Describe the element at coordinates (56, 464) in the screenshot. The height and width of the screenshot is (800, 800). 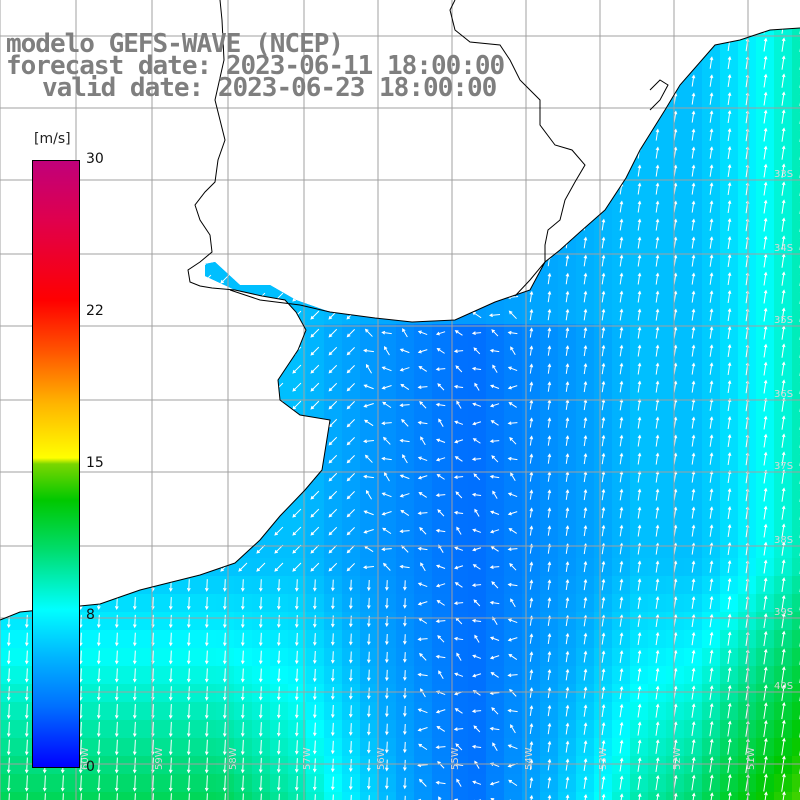
I see `colorbar` at that location.